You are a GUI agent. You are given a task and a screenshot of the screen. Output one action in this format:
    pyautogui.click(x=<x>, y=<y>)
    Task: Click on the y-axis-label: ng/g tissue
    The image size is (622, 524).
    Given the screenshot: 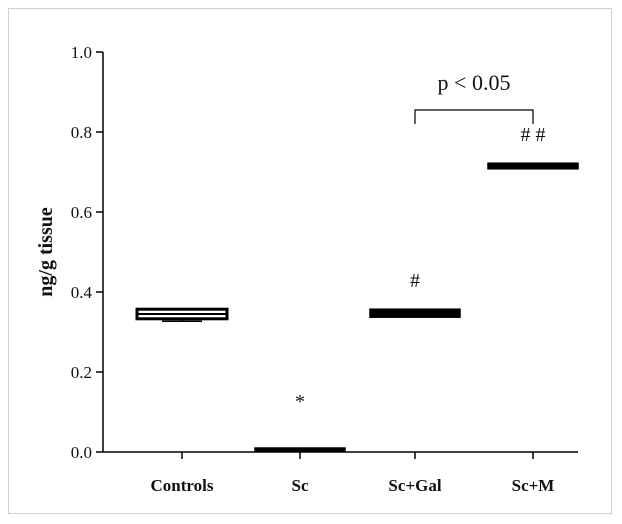 What is the action you would take?
    pyautogui.click(x=46, y=252)
    